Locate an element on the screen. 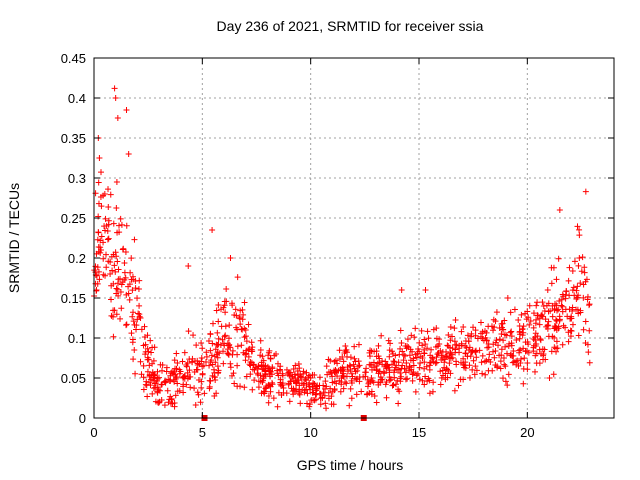 The height and width of the screenshot is (480, 640). y-tick-label: 0.4 is located at coordinates (77, 98).